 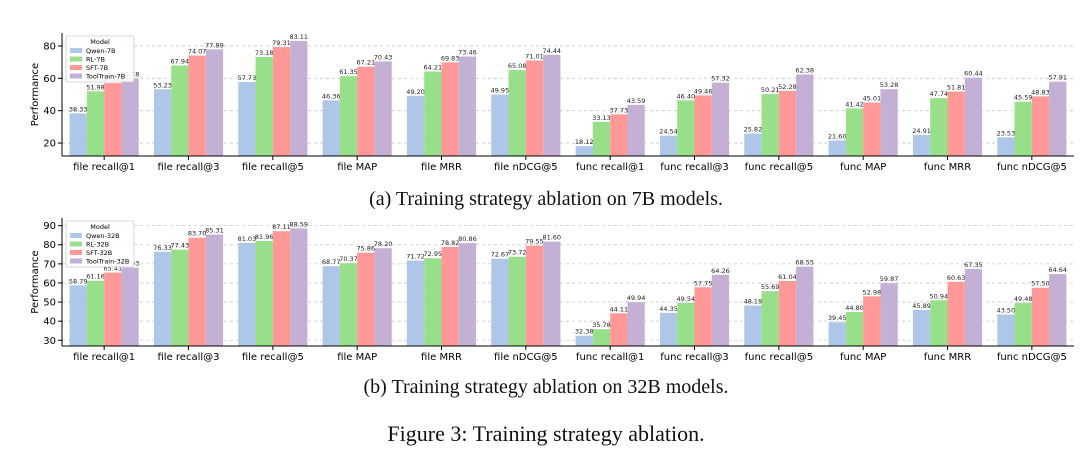 I want to click on data-label: 18.12, so click(x=584, y=142).